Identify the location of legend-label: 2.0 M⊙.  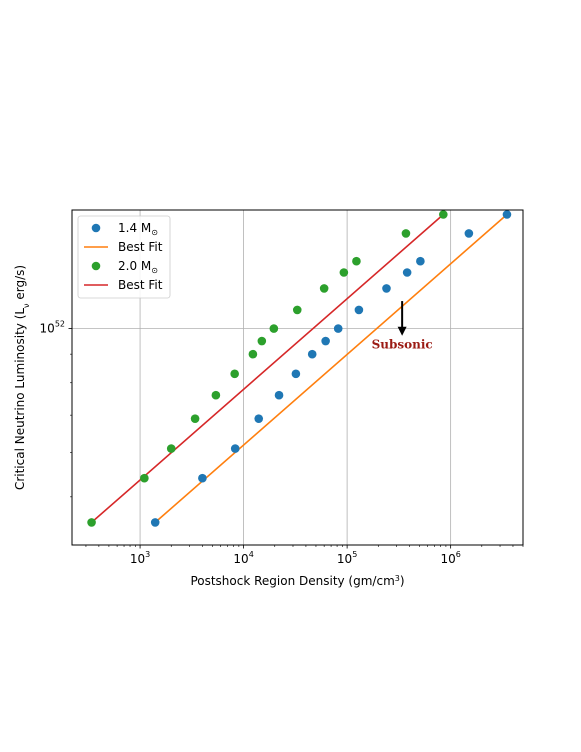
(138, 267).